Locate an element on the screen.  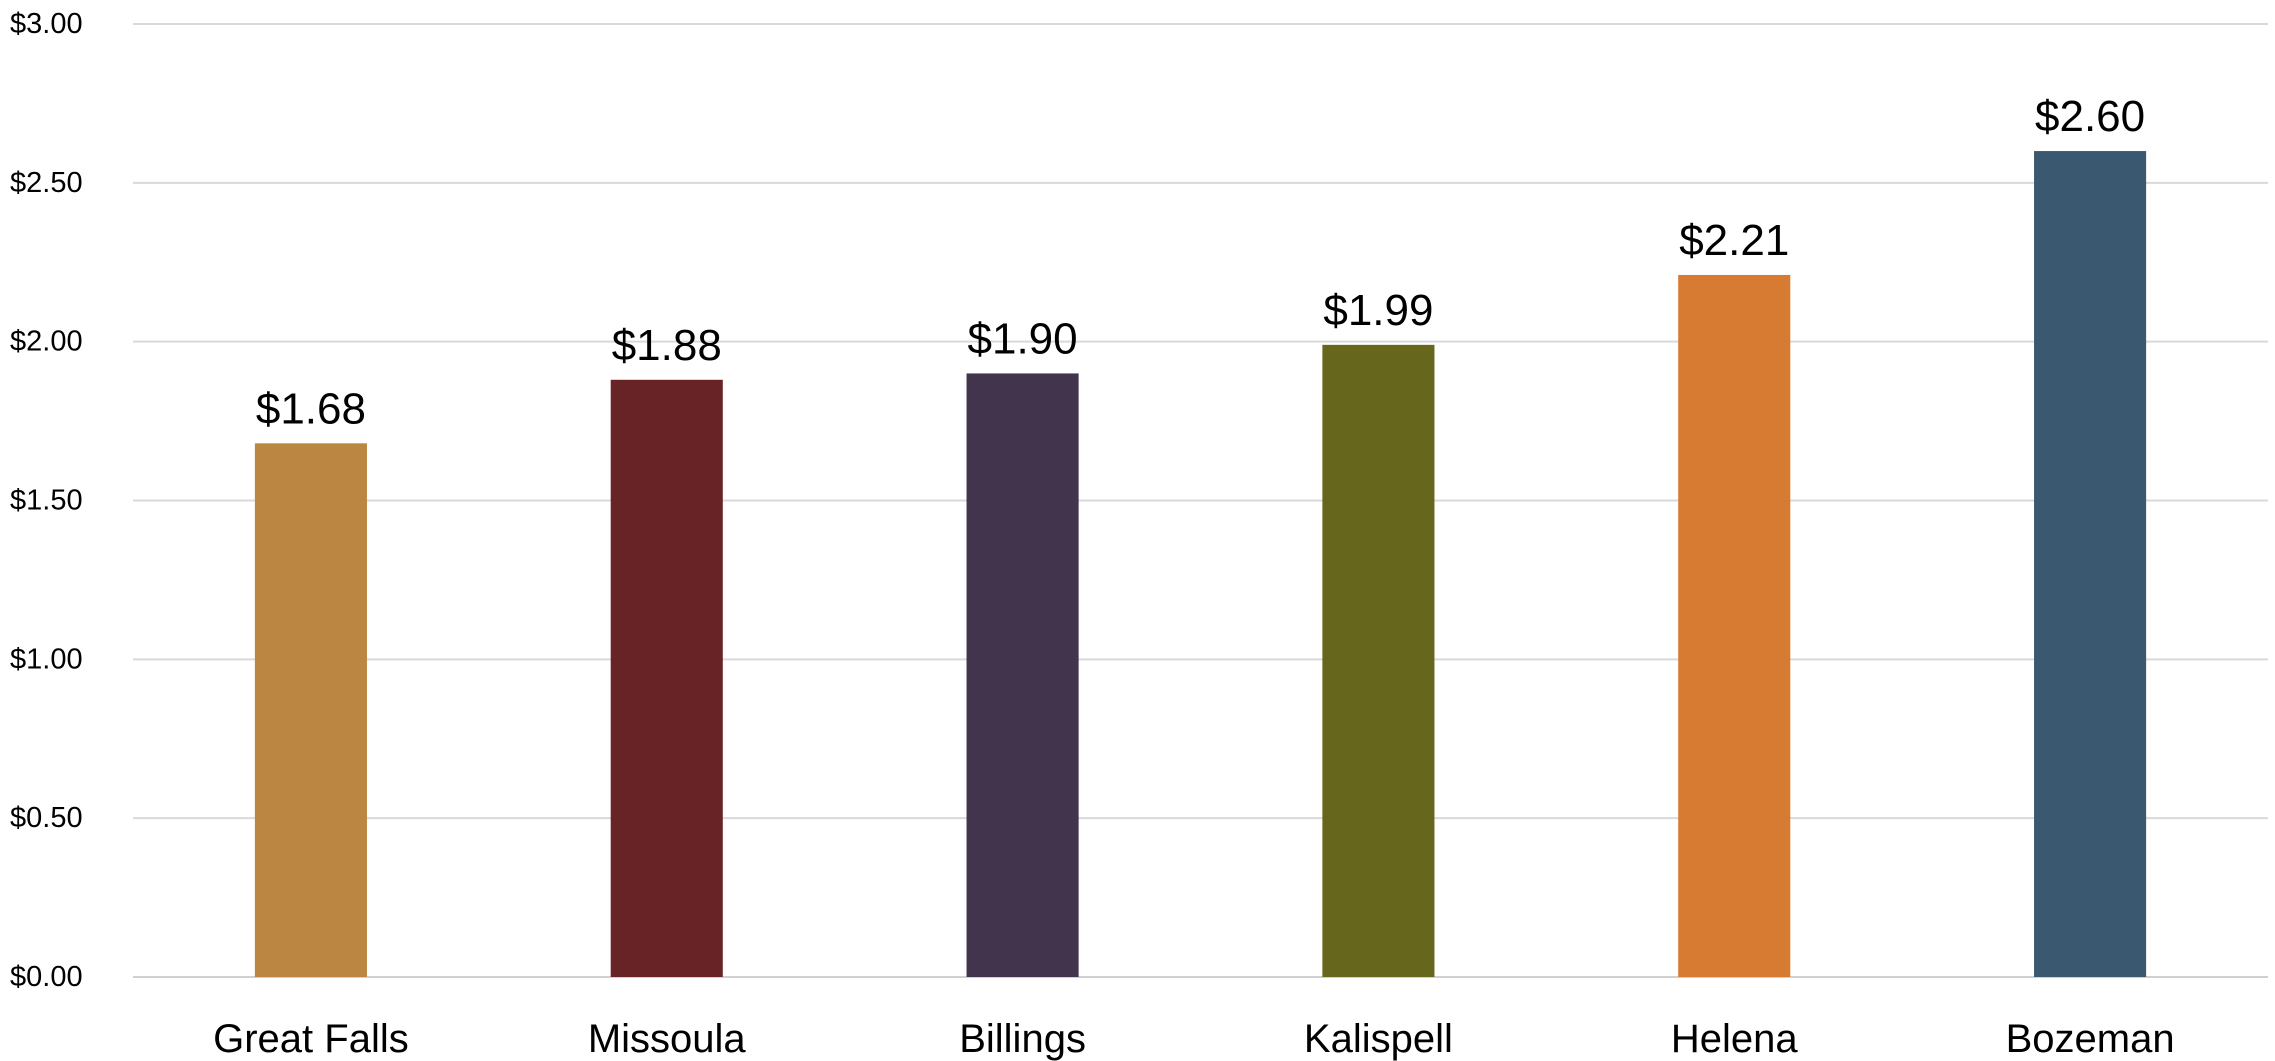
data-label: $1.88 is located at coordinates (667, 345).